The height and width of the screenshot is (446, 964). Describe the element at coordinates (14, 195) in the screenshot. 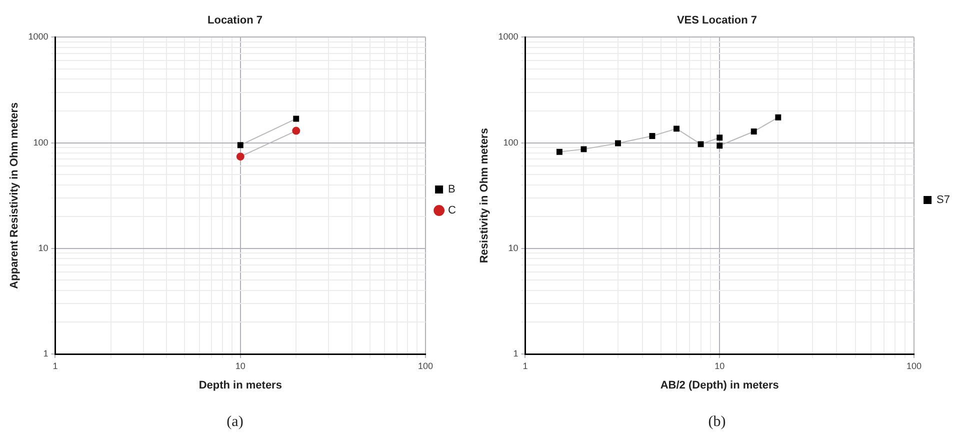

I see `y-axis-title: Apparent Resistivity in Ohm meters` at that location.